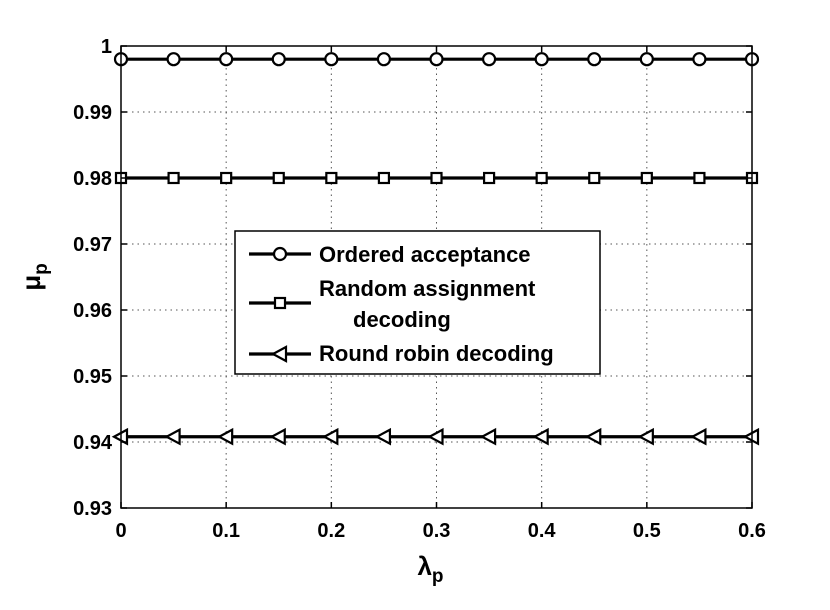 This screenshot has height=610, width=830. What do you see at coordinates (331, 531) in the screenshot?
I see `x-tick-label: 0.2` at bounding box center [331, 531].